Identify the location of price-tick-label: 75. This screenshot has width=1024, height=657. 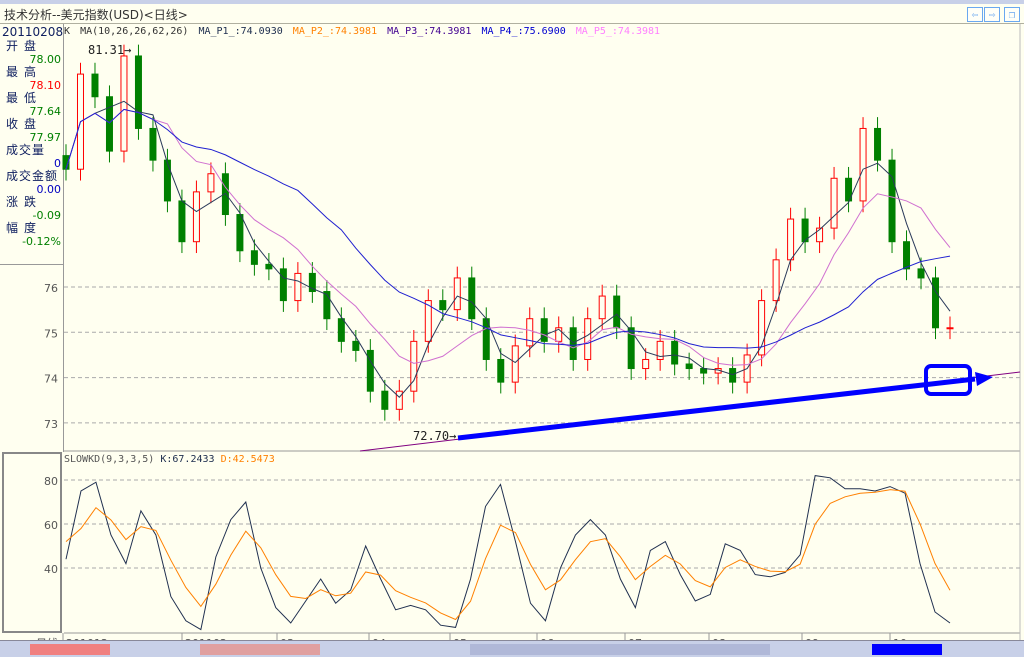
(51, 333).